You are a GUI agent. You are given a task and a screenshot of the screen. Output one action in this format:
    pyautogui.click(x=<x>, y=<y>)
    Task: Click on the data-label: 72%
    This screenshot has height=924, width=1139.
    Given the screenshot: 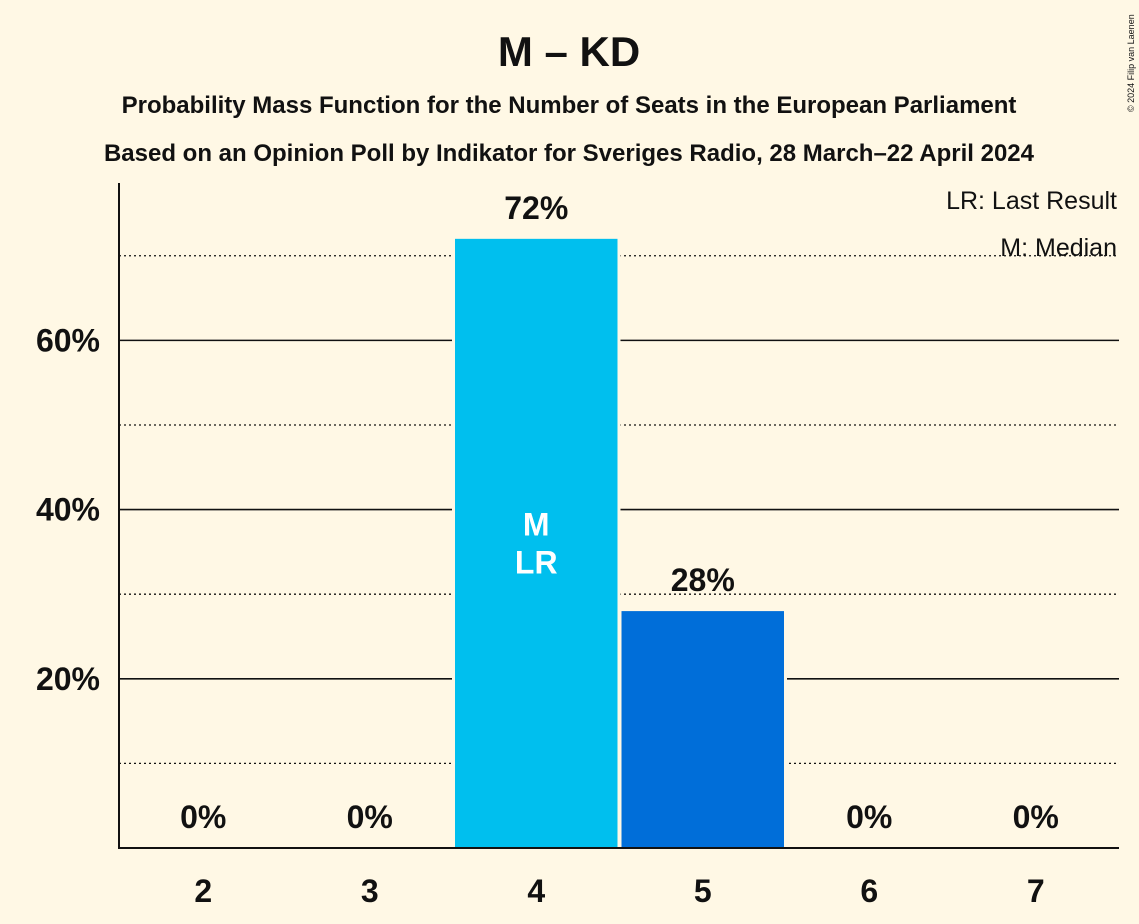 What is the action you would take?
    pyautogui.click(x=536, y=208)
    